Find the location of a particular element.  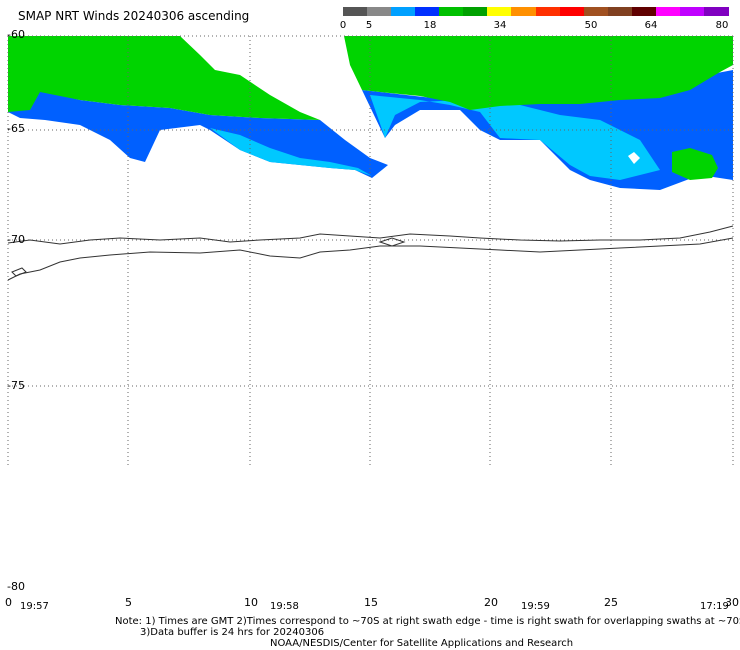

colorbar-tick: 50 is located at coordinates (591, 25).